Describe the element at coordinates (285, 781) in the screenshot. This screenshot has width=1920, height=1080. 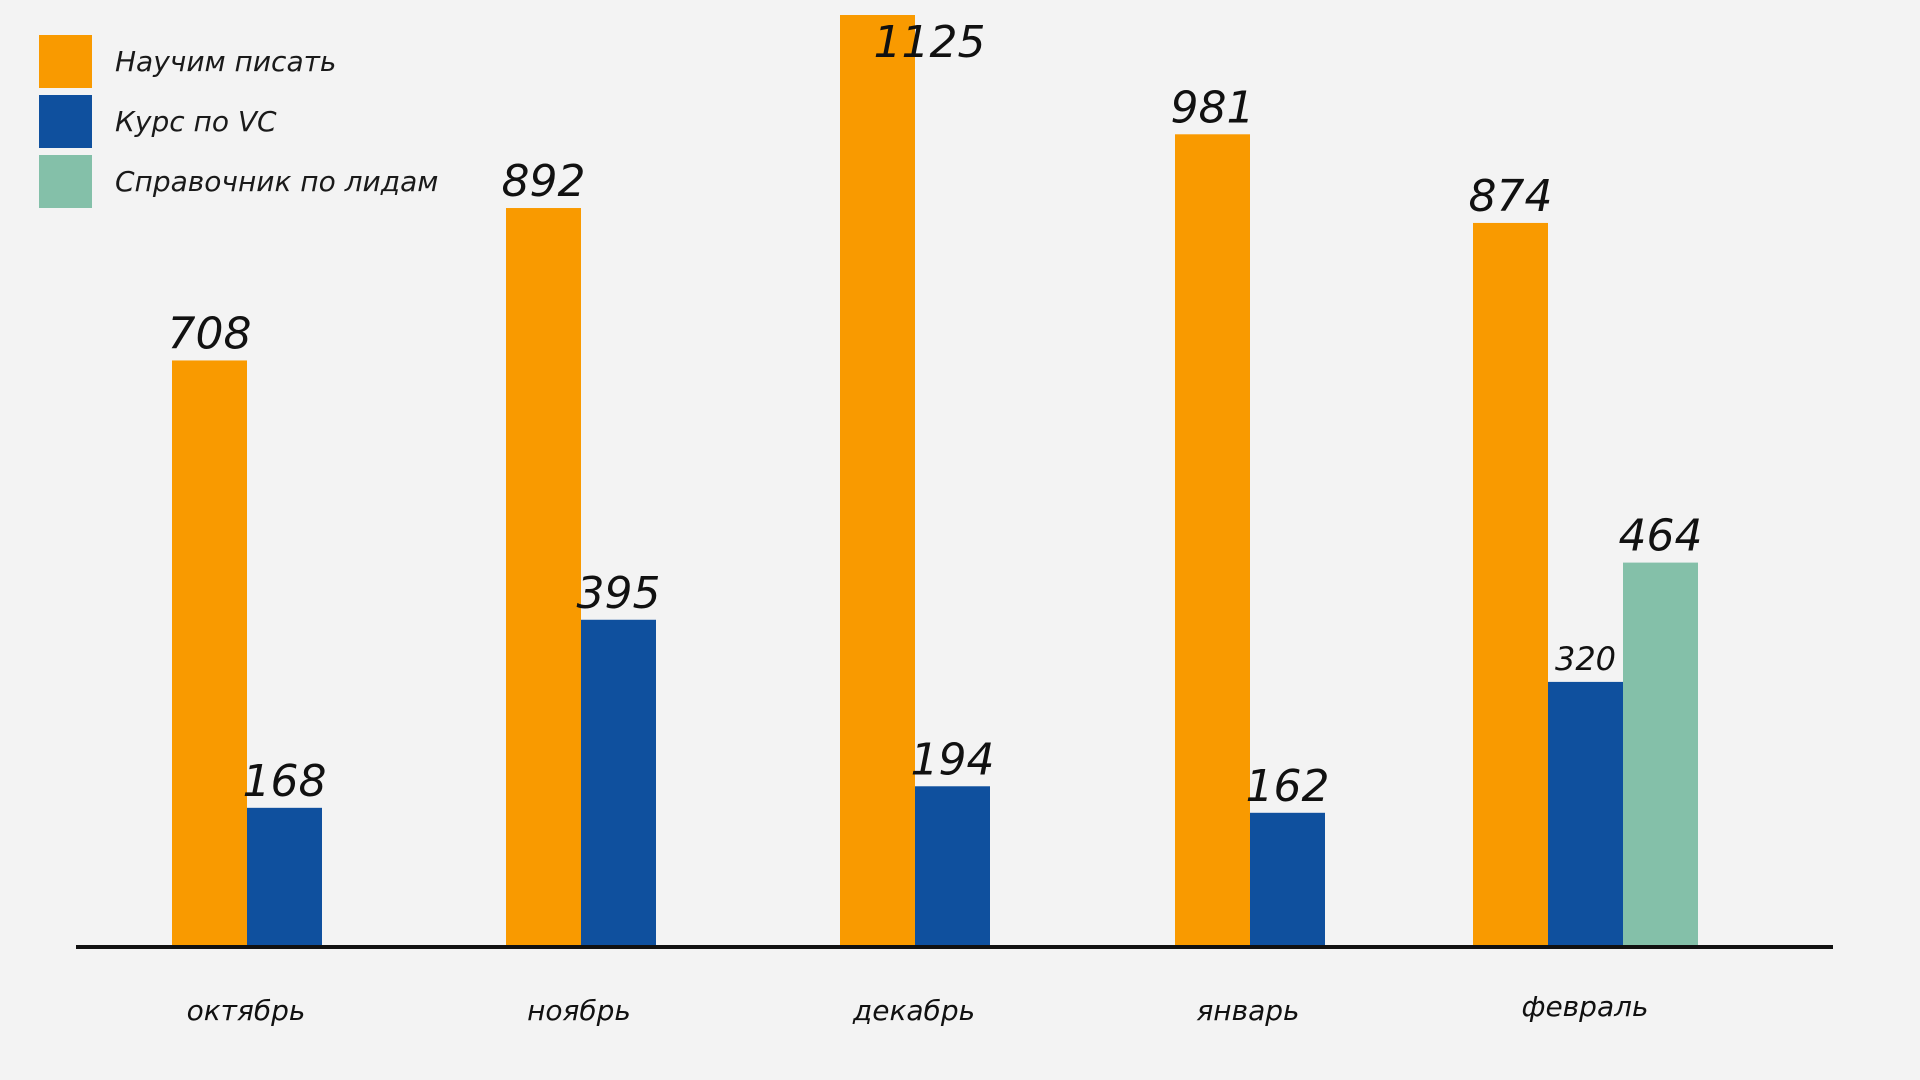
I see `value-label-series2-октябрь: 168` at that location.